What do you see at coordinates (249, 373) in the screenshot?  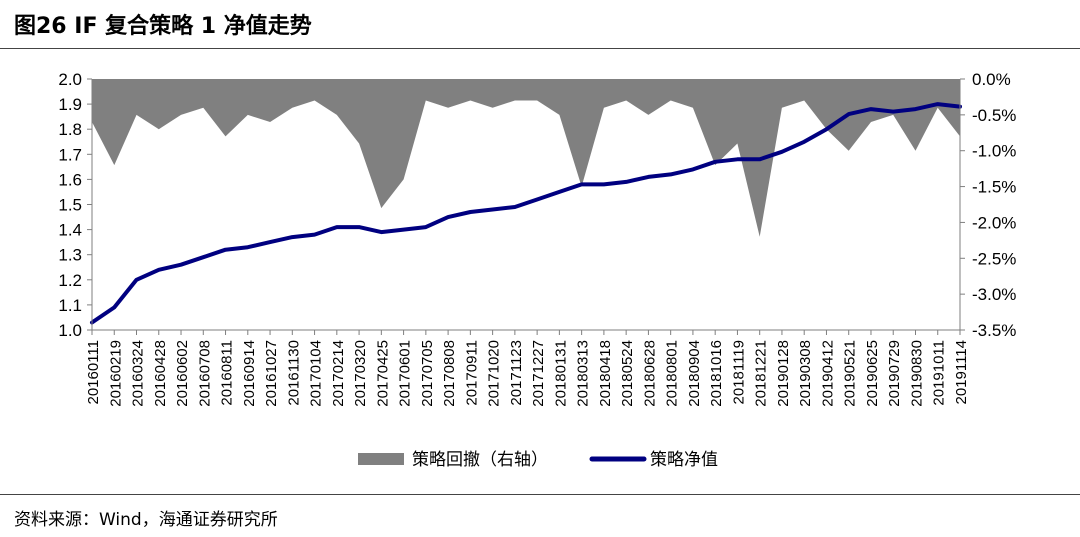 I see `x-tick-label: 20160914` at bounding box center [249, 373].